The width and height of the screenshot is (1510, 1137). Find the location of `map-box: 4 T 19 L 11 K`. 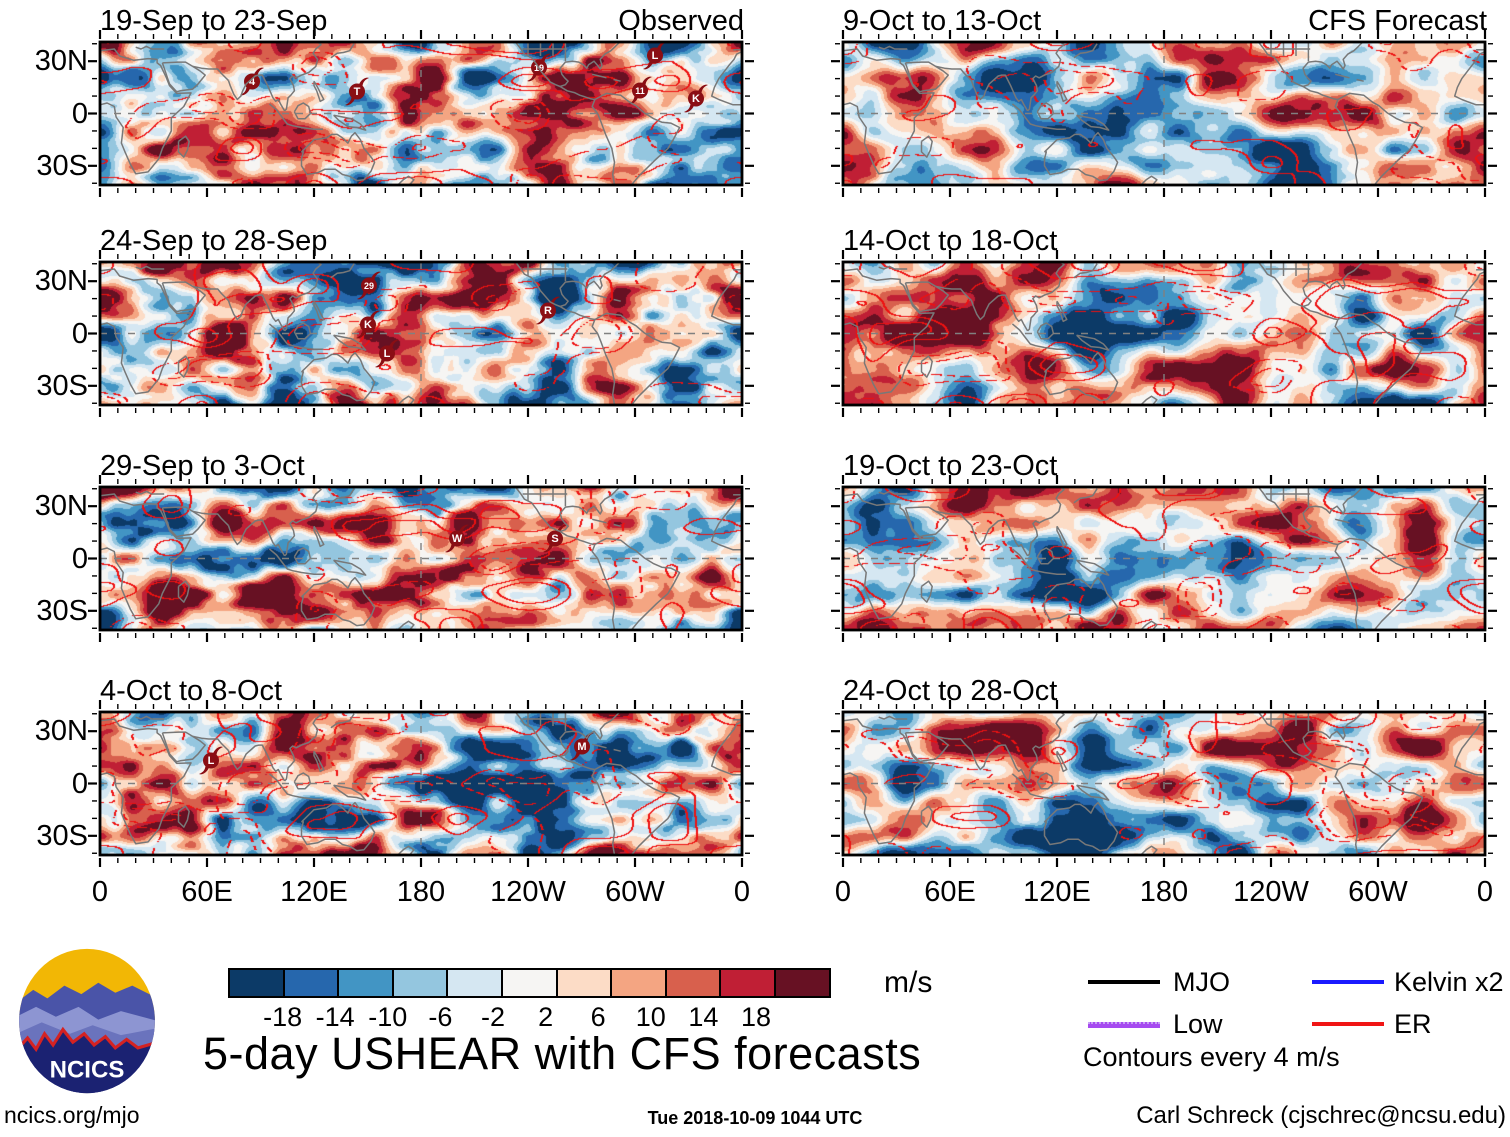

map-box: 4 T 19 L 11 K is located at coordinates (421, 113).